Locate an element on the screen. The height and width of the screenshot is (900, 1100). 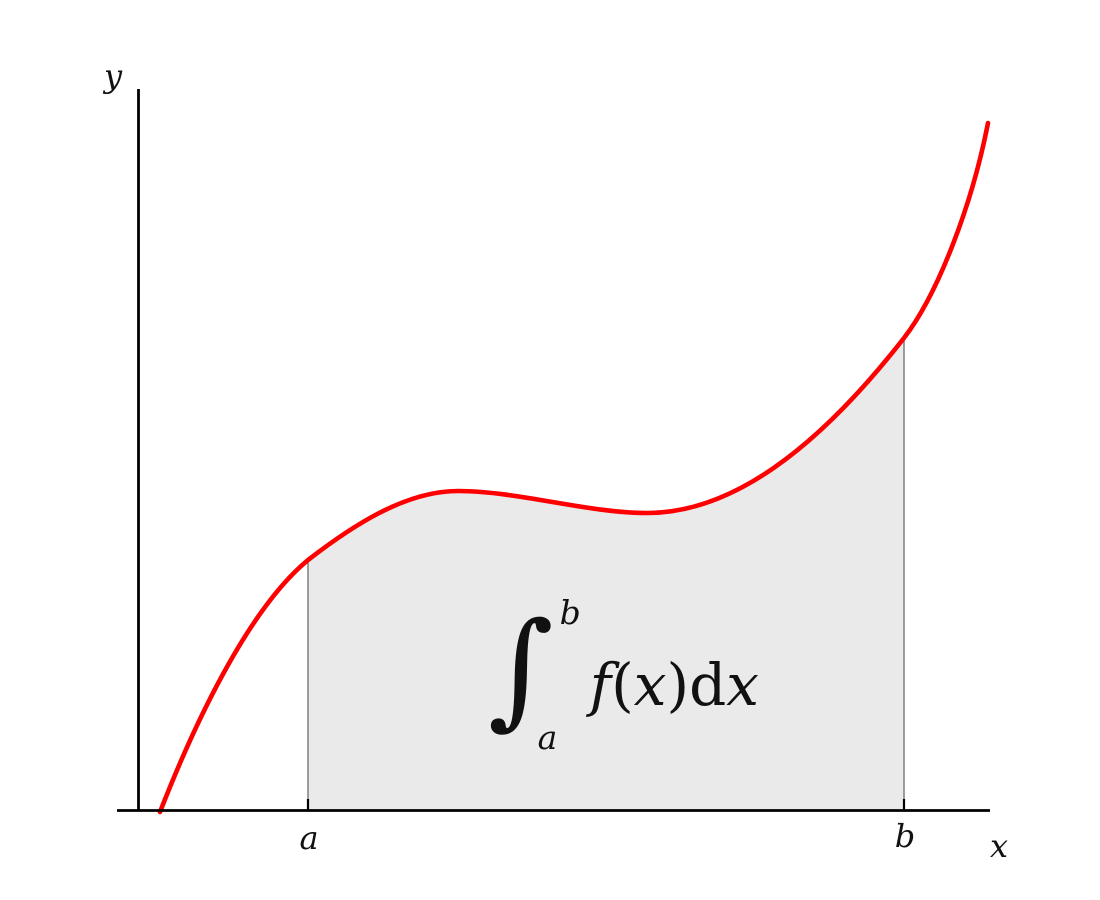
tick-label-a: a is located at coordinates (309, 838).